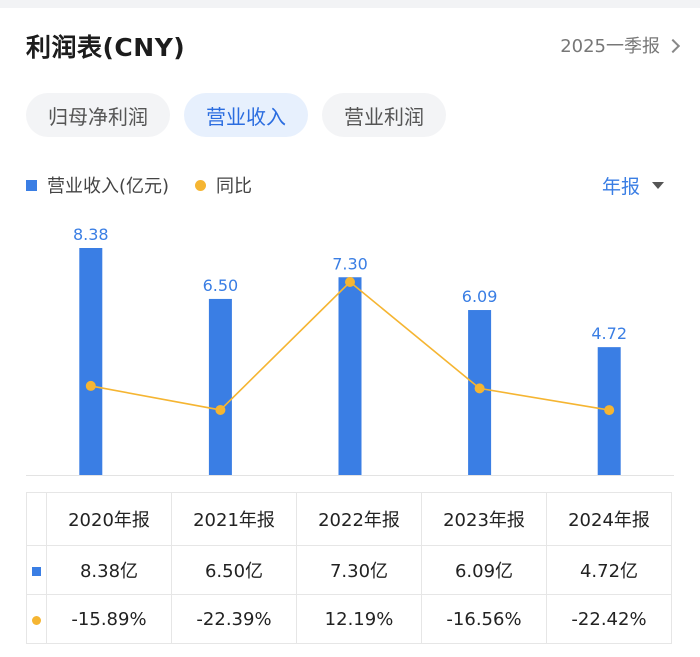 The width and height of the screenshot is (700, 657). Describe the element at coordinates (359, 519) in the screenshot. I see `table-header-cell: 2022年报` at that location.